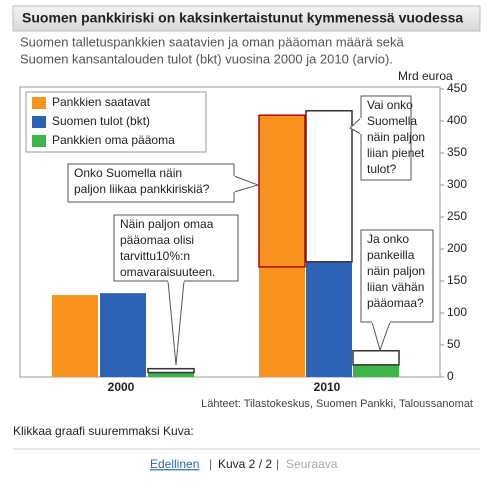  I want to click on callout-text: pääomaa?, so click(395, 303).